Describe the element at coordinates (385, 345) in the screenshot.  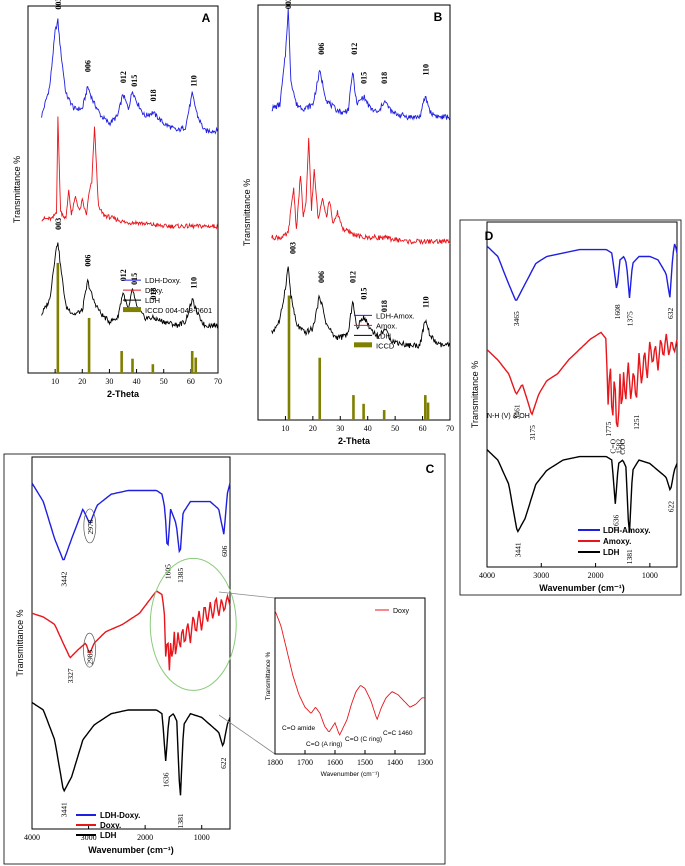
I see `b-legend-label: ICCD` at that location.